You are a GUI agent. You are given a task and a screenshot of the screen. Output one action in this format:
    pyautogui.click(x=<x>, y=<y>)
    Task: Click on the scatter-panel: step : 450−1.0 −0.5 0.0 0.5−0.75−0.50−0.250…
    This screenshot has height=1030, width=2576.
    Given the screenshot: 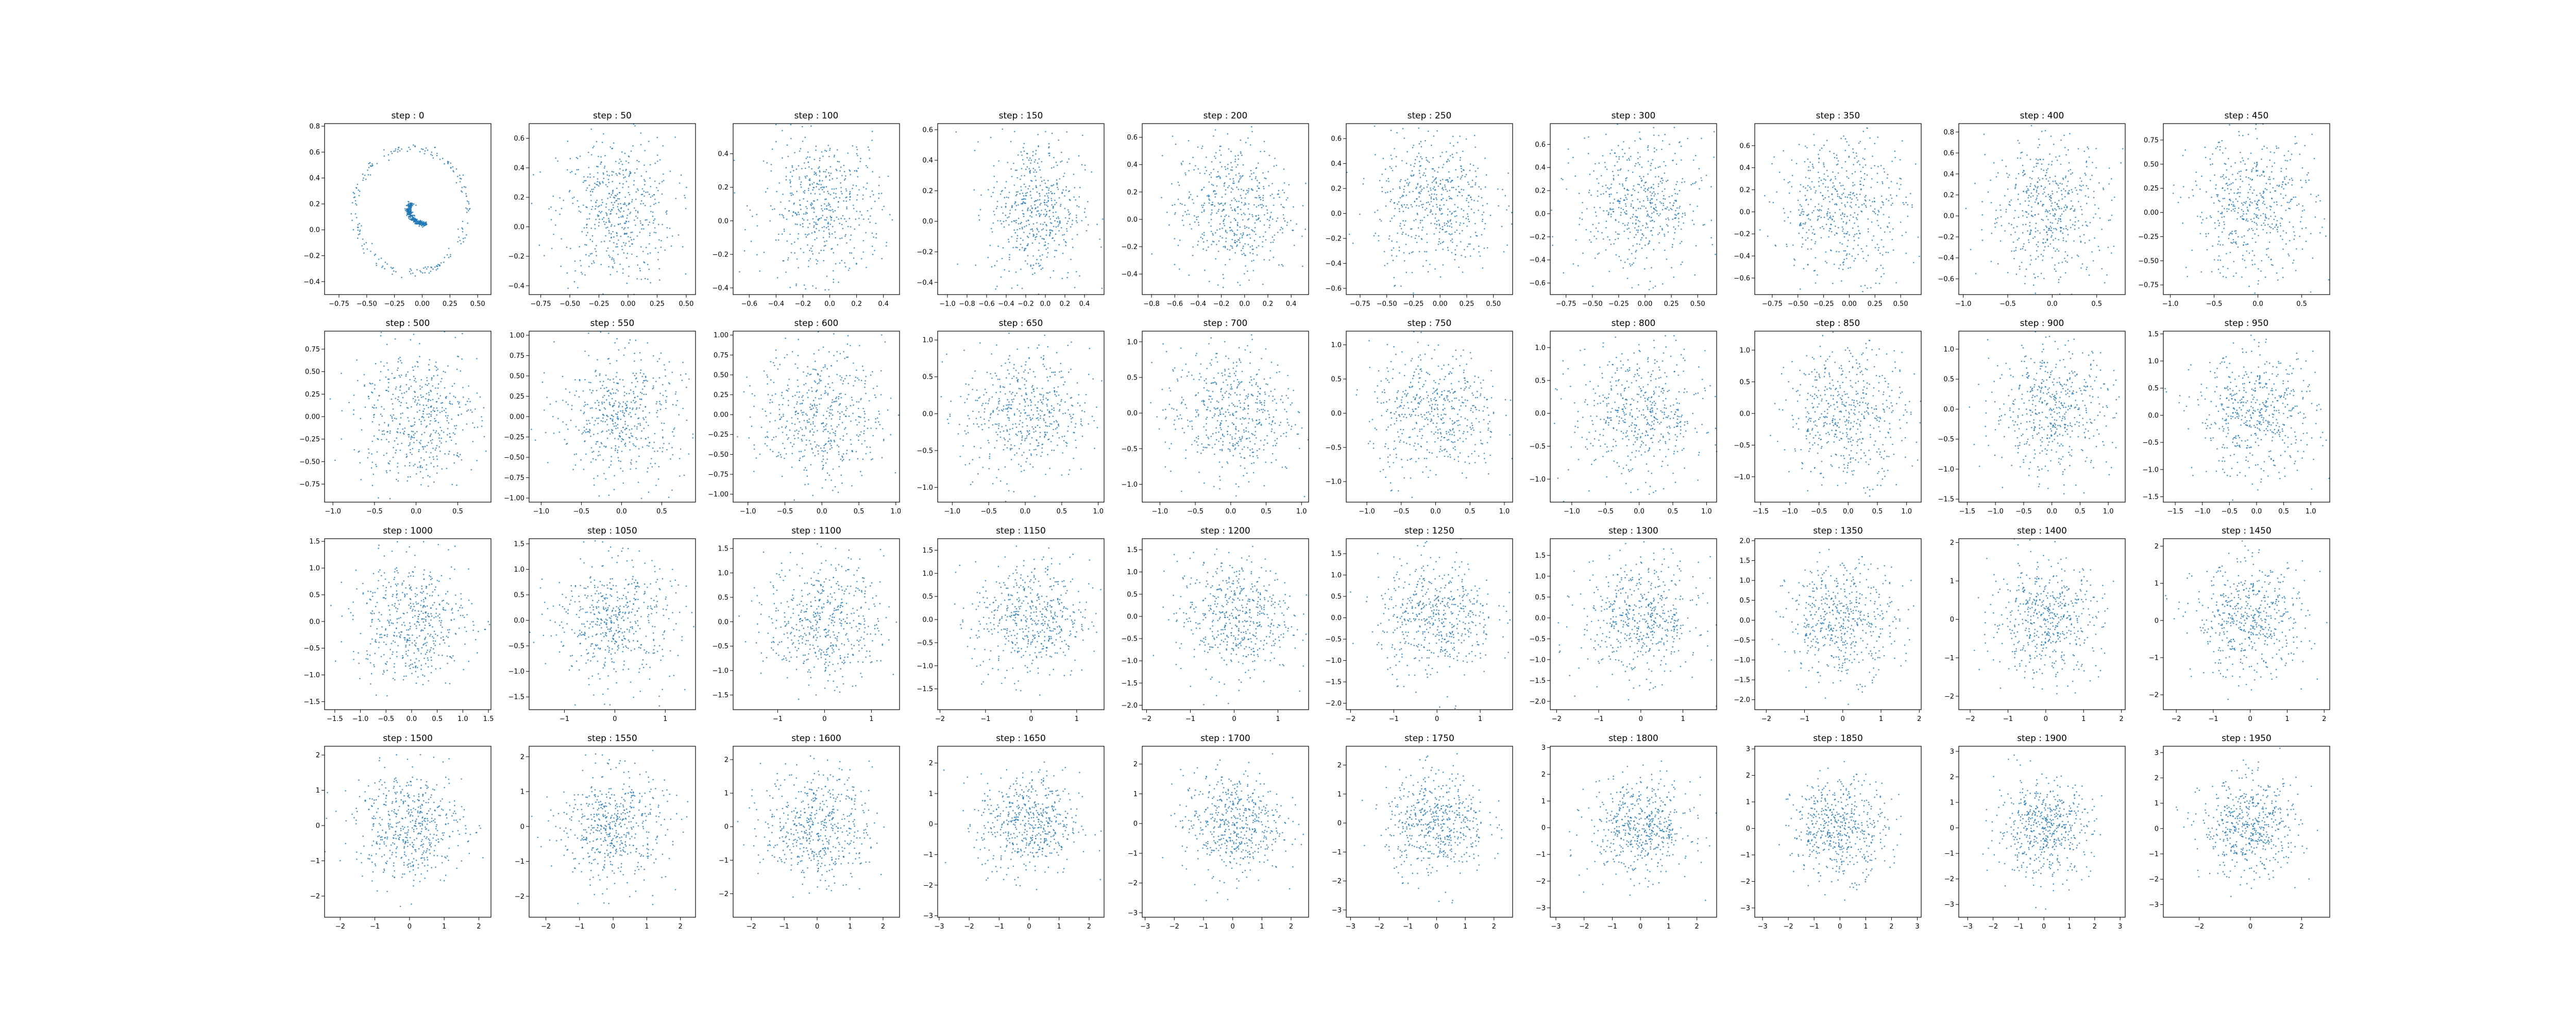 What is the action you would take?
    pyautogui.click(x=2234, y=209)
    